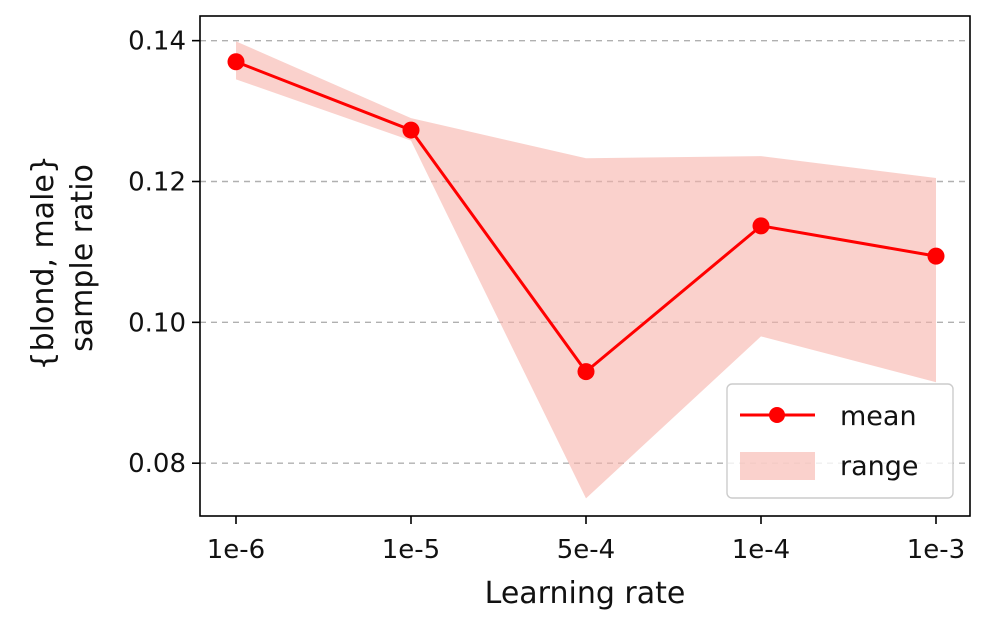 This screenshot has width=990, height=629. What do you see at coordinates (43, 262) in the screenshot?
I see `y-axis-label-line-1: {blond, male}` at bounding box center [43, 262].